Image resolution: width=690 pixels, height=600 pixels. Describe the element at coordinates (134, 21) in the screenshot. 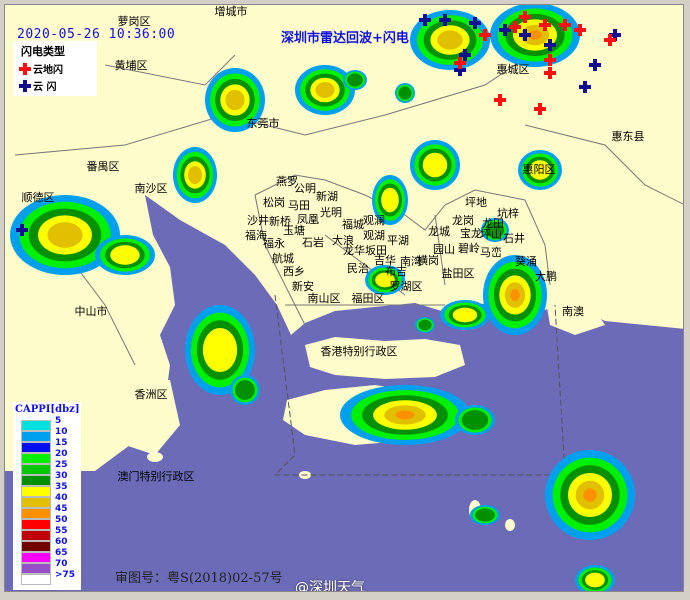

I see `place-label: 萝岗区` at that location.